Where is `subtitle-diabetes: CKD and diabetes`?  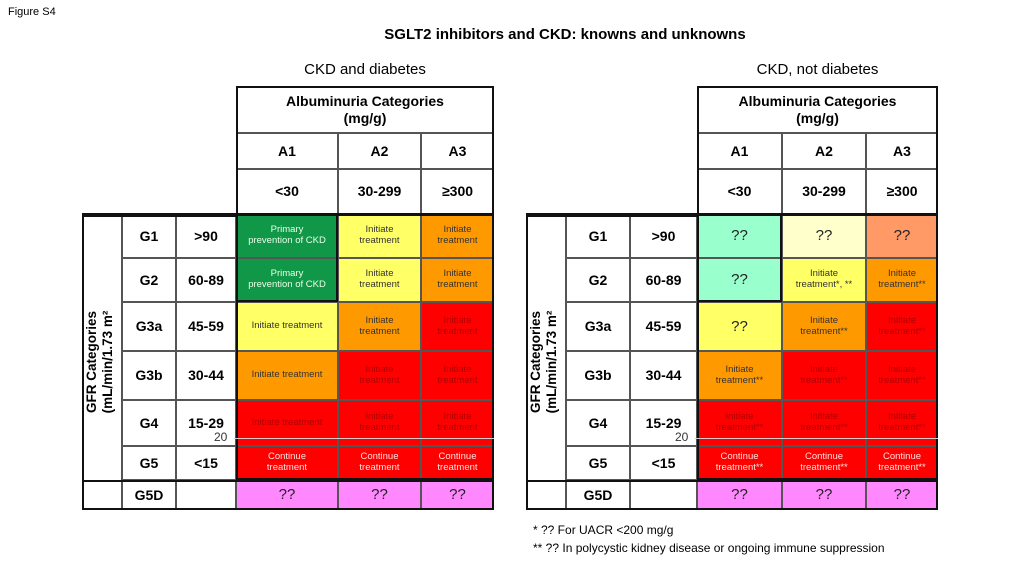 subtitle-diabetes: CKD and diabetes is located at coordinates (365, 69).